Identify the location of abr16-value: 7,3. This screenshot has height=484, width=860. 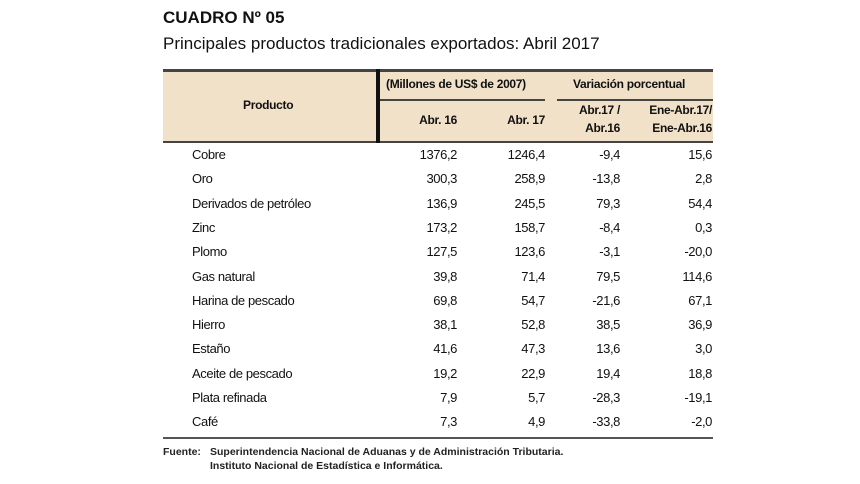
(448, 422).